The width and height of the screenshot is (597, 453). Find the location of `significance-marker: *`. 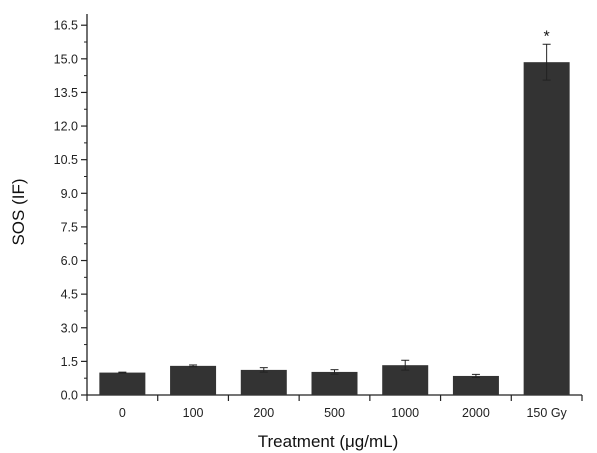

significance-marker: * is located at coordinates (547, 36).